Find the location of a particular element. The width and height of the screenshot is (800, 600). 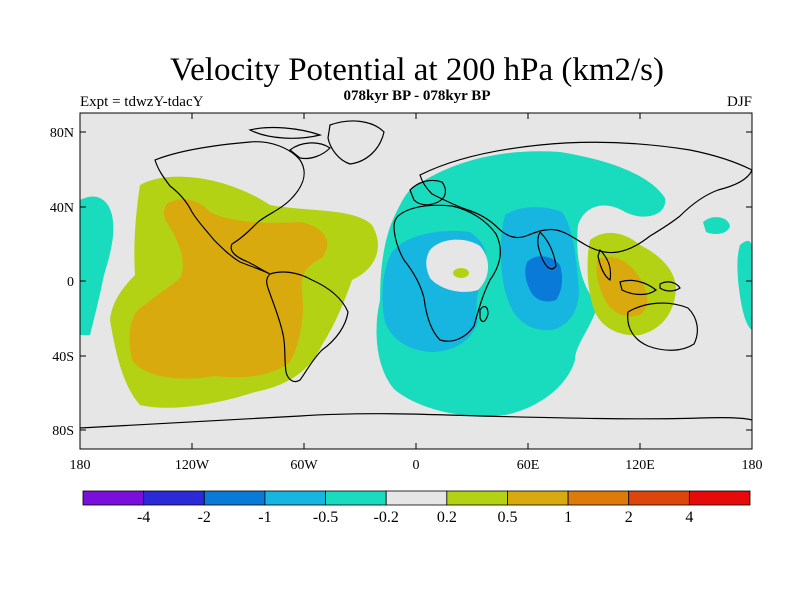

strong-positive-region-americas is located at coordinates (228, 289).